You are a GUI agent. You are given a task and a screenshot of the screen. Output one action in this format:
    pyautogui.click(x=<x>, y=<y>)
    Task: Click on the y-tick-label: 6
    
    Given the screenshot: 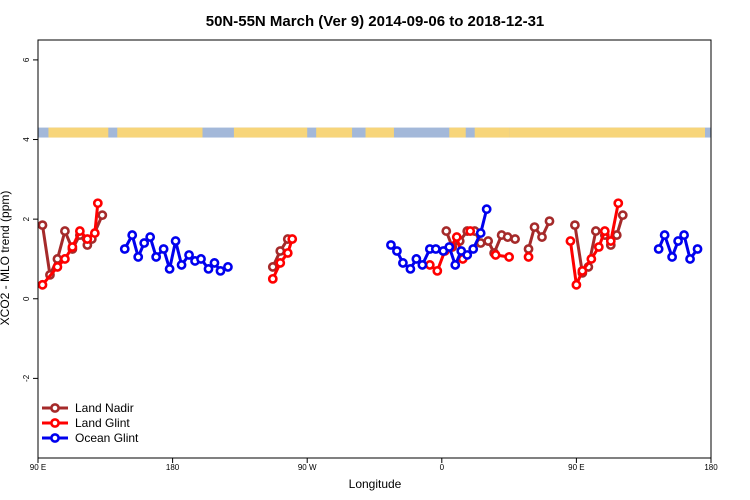 What is the action you would take?
    pyautogui.click(x=26, y=59)
    